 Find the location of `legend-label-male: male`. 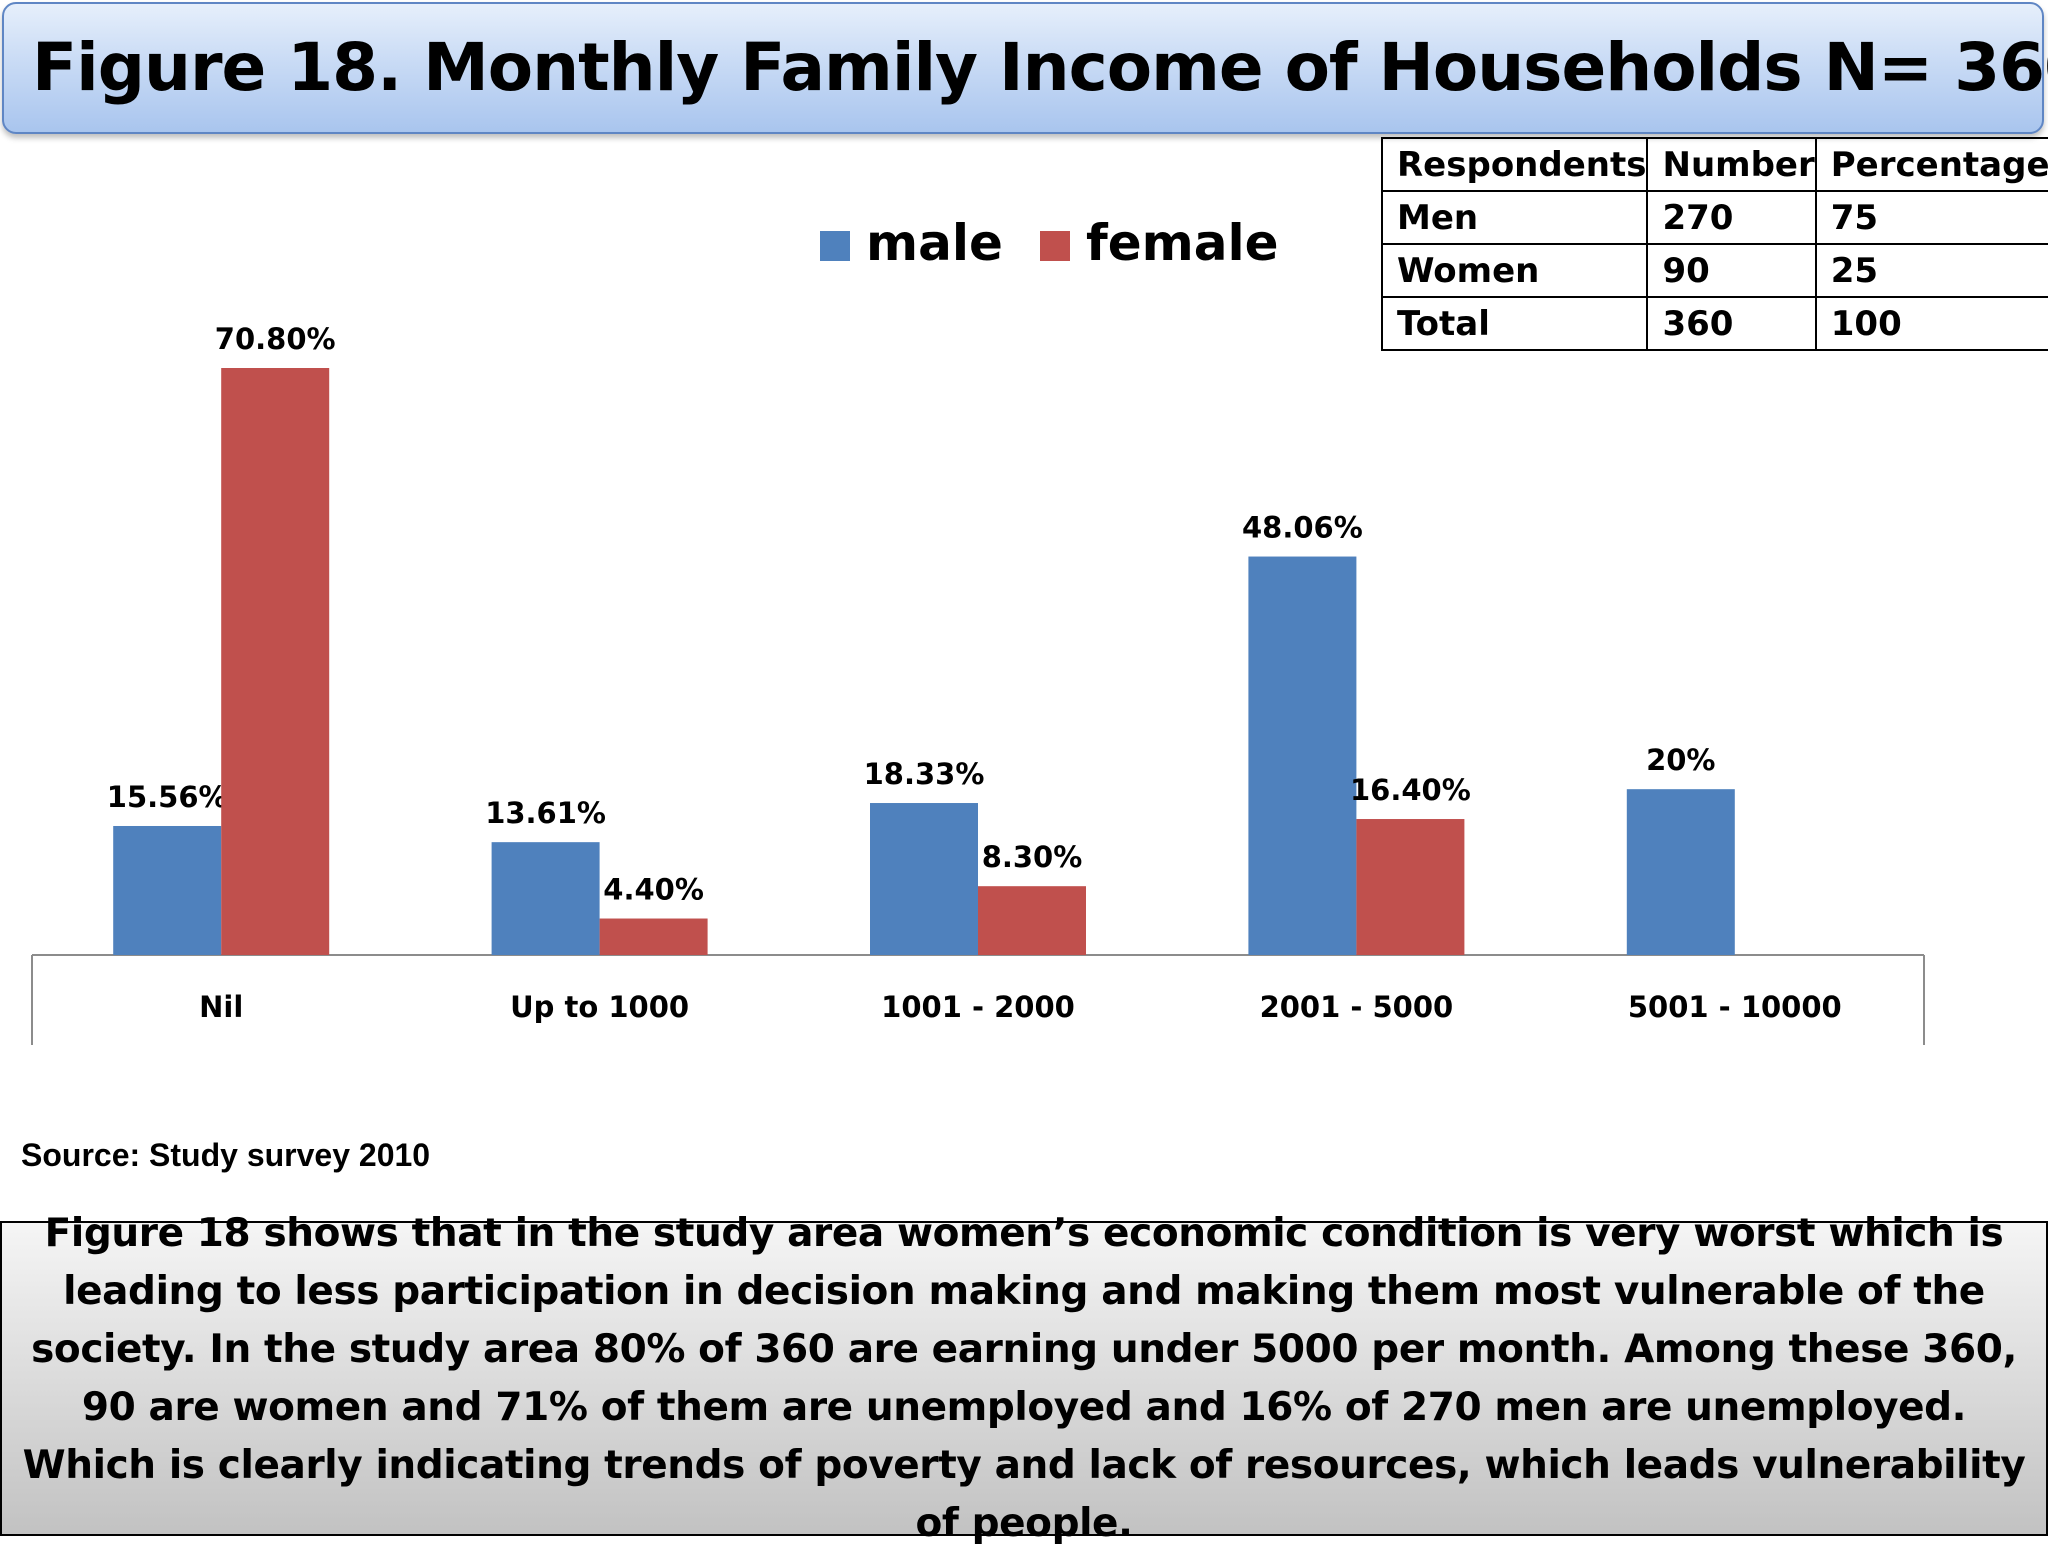

legend-label-male: male is located at coordinates (934, 243).